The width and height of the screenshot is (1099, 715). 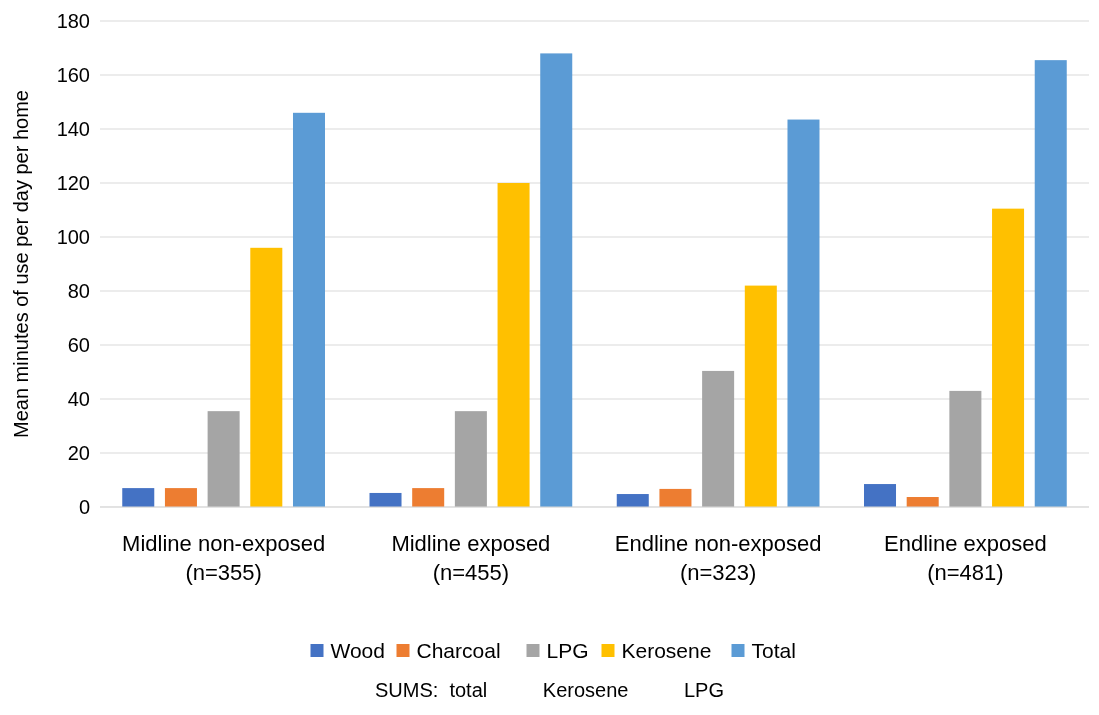 I want to click on y-tick-label: 140, so click(x=73, y=129).